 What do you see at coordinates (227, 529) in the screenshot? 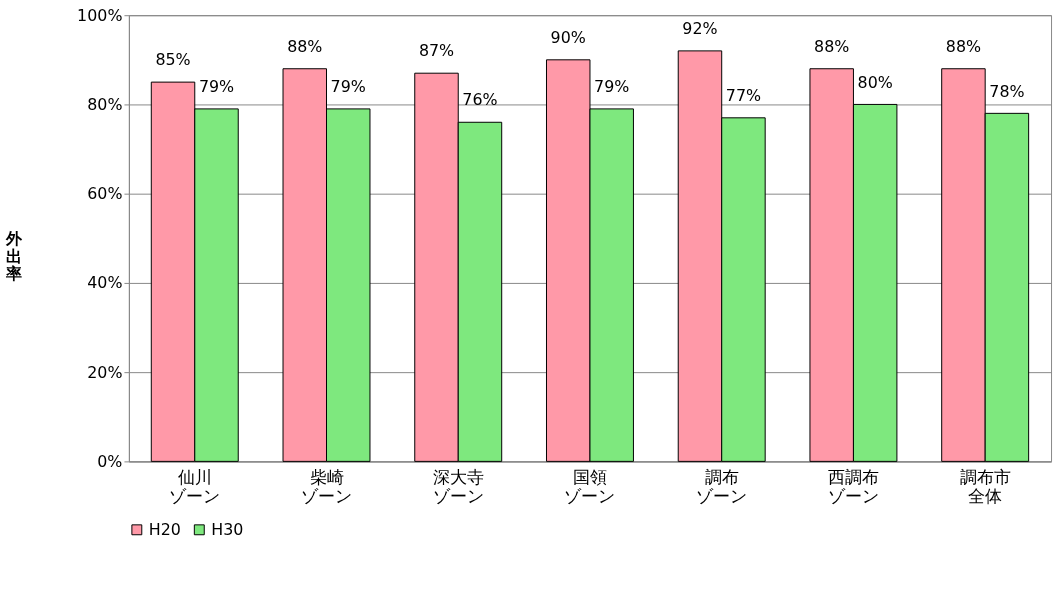
I see `legend-label: H30` at bounding box center [227, 529].